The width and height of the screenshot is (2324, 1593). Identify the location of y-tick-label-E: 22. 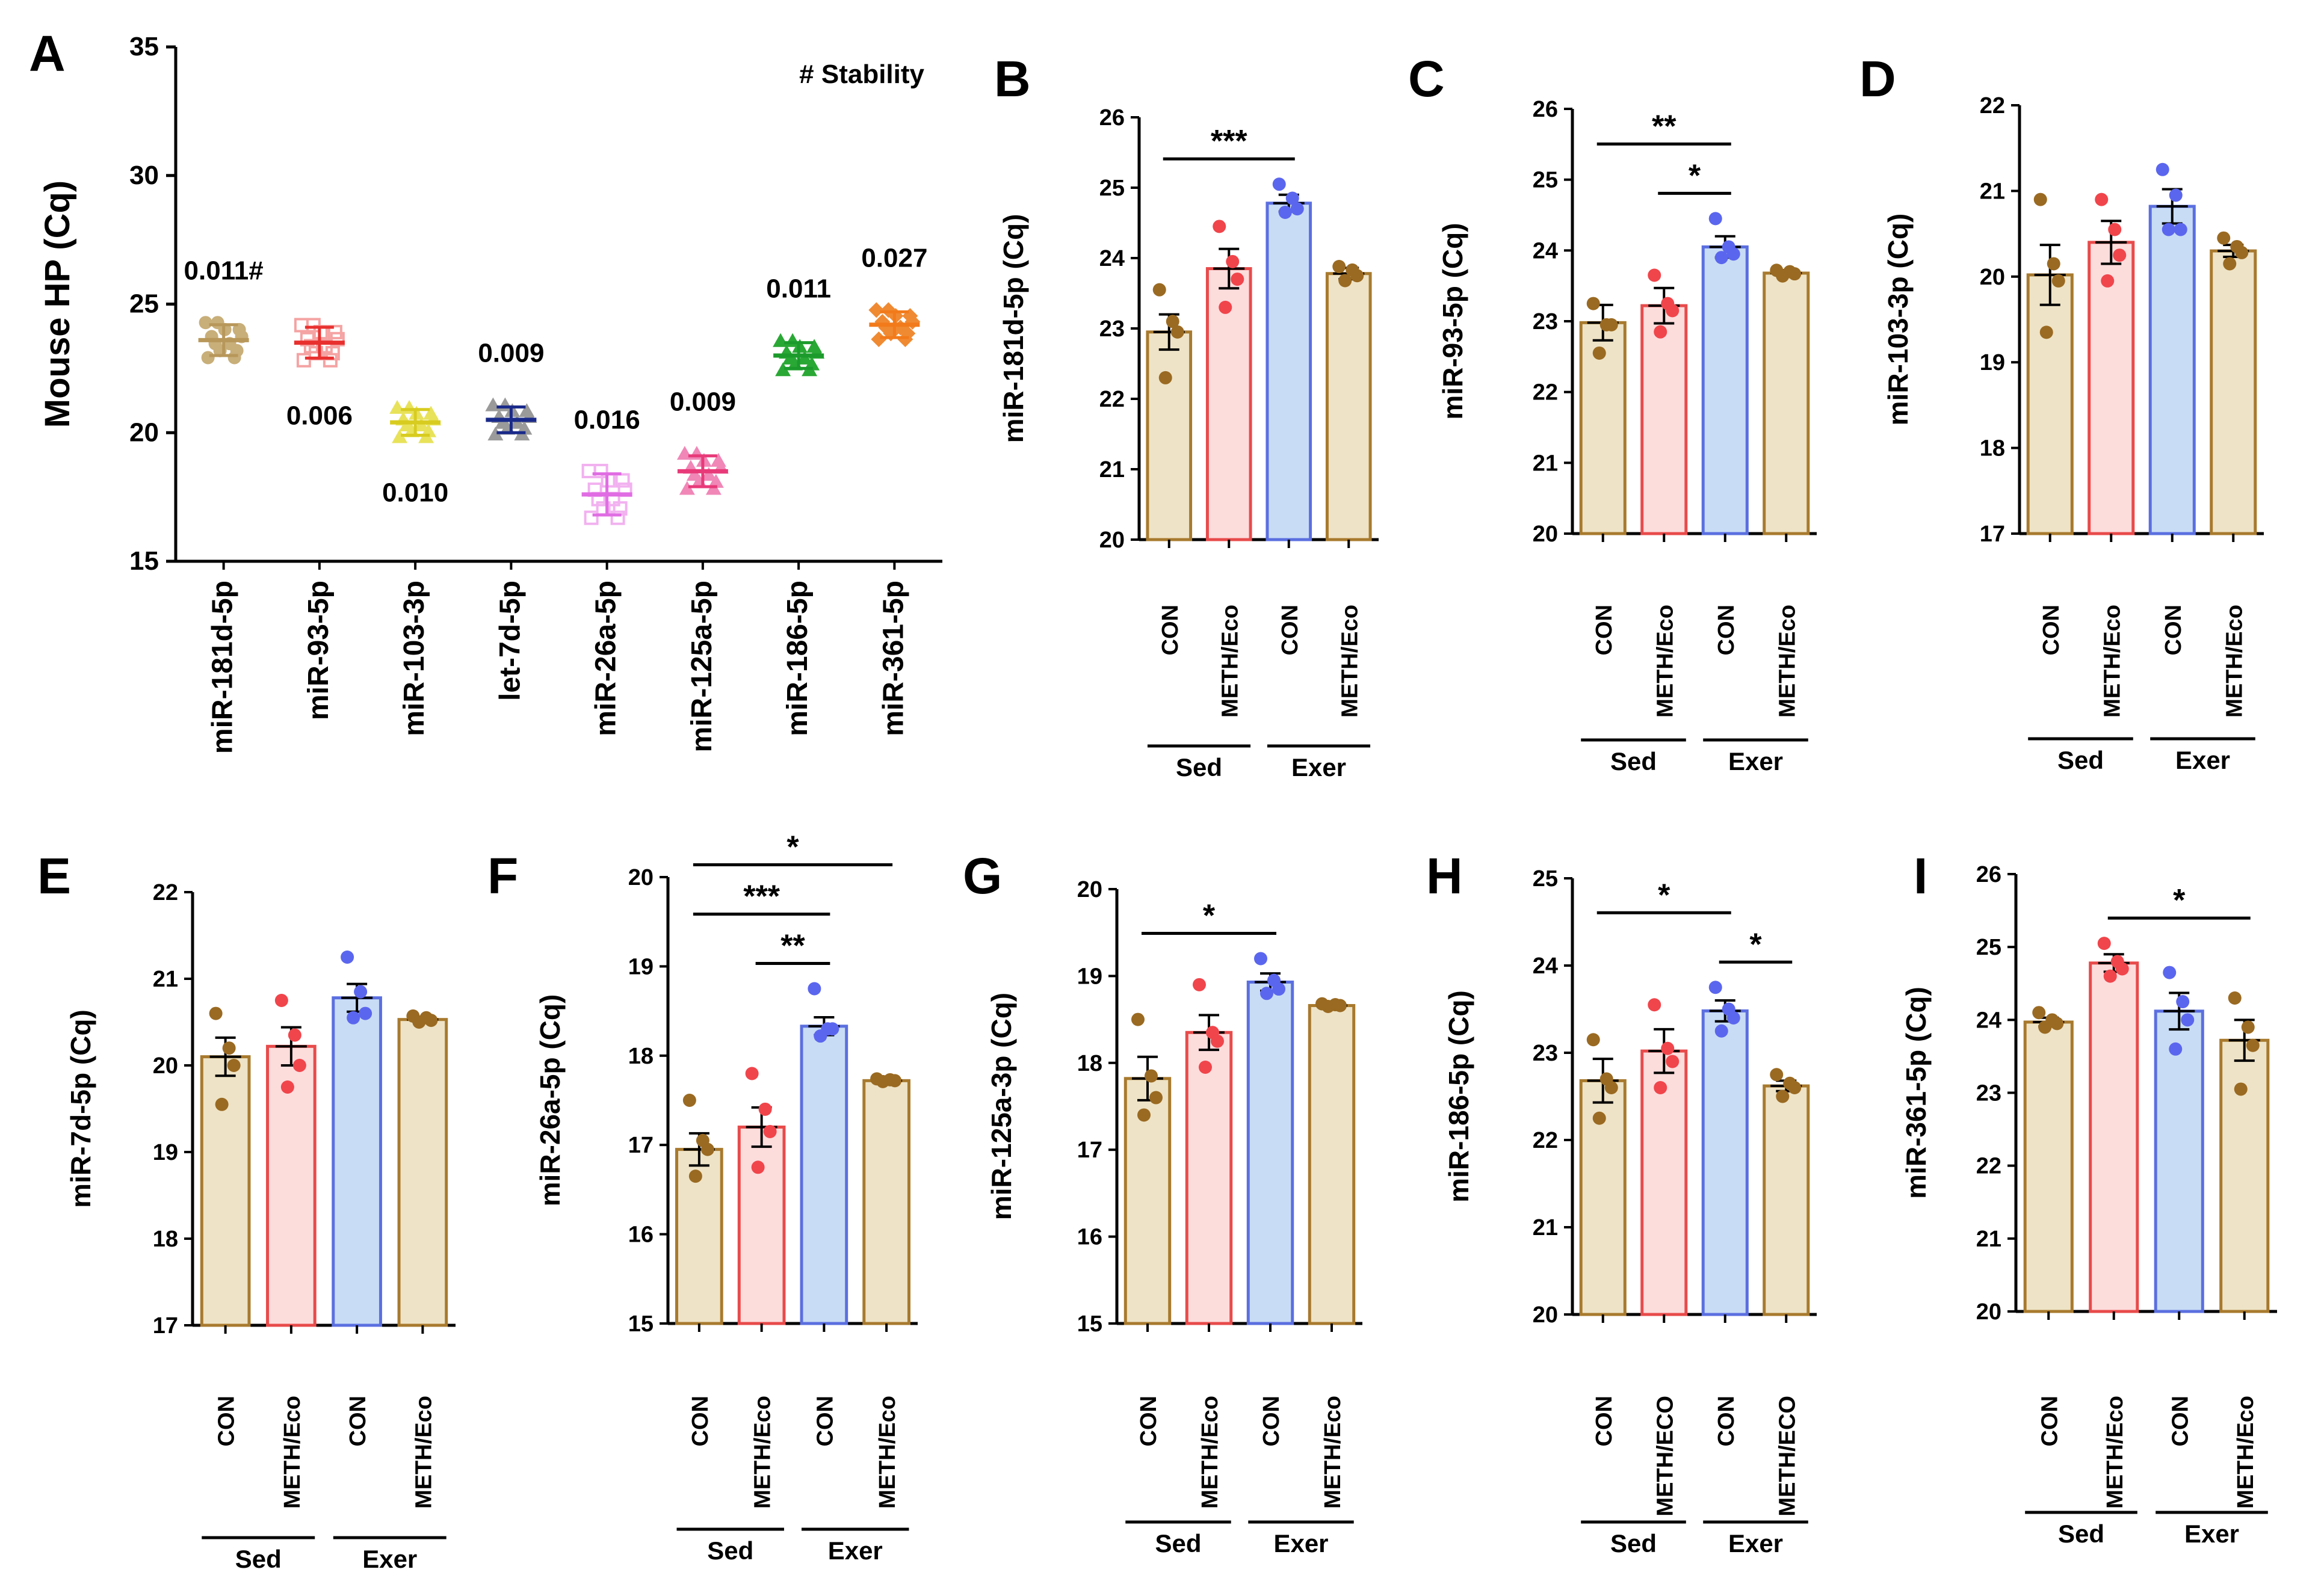
(166, 893).